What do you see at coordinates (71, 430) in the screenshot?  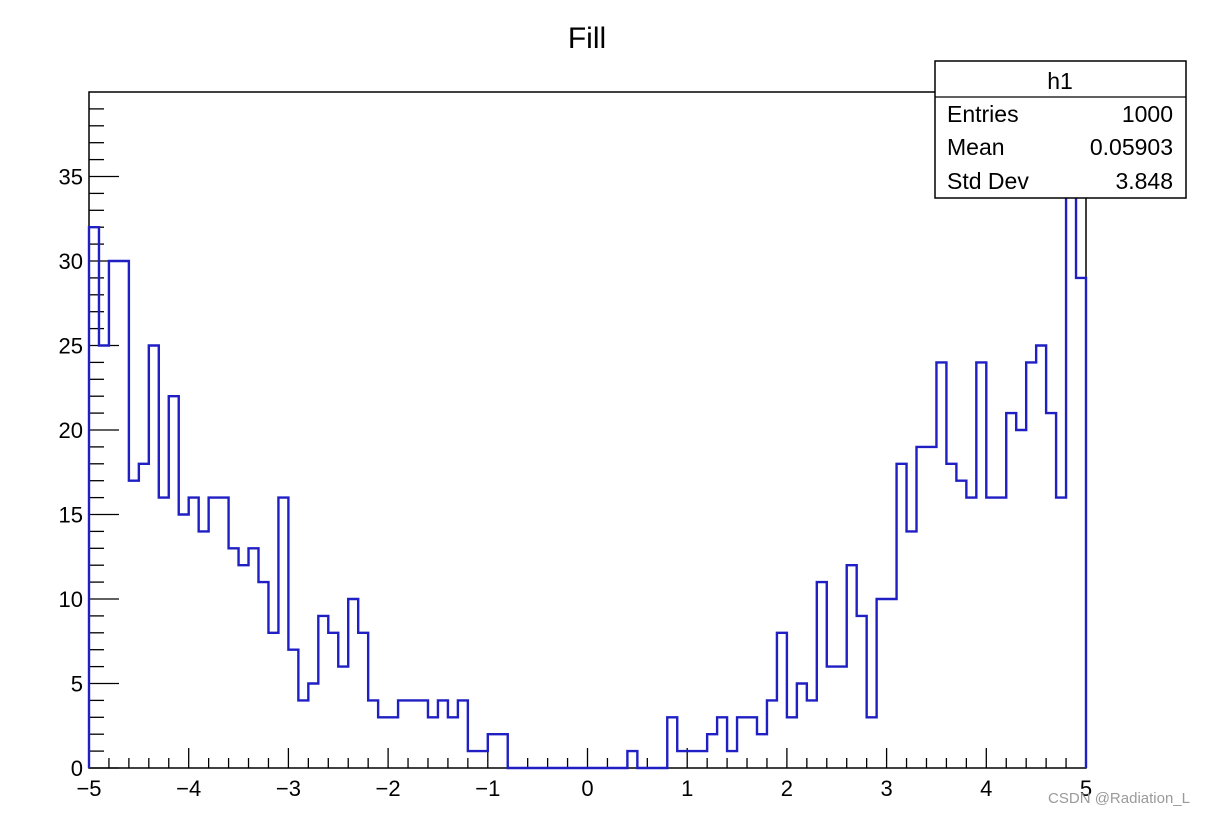 I see `y-tick-label: 20` at bounding box center [71, 430].